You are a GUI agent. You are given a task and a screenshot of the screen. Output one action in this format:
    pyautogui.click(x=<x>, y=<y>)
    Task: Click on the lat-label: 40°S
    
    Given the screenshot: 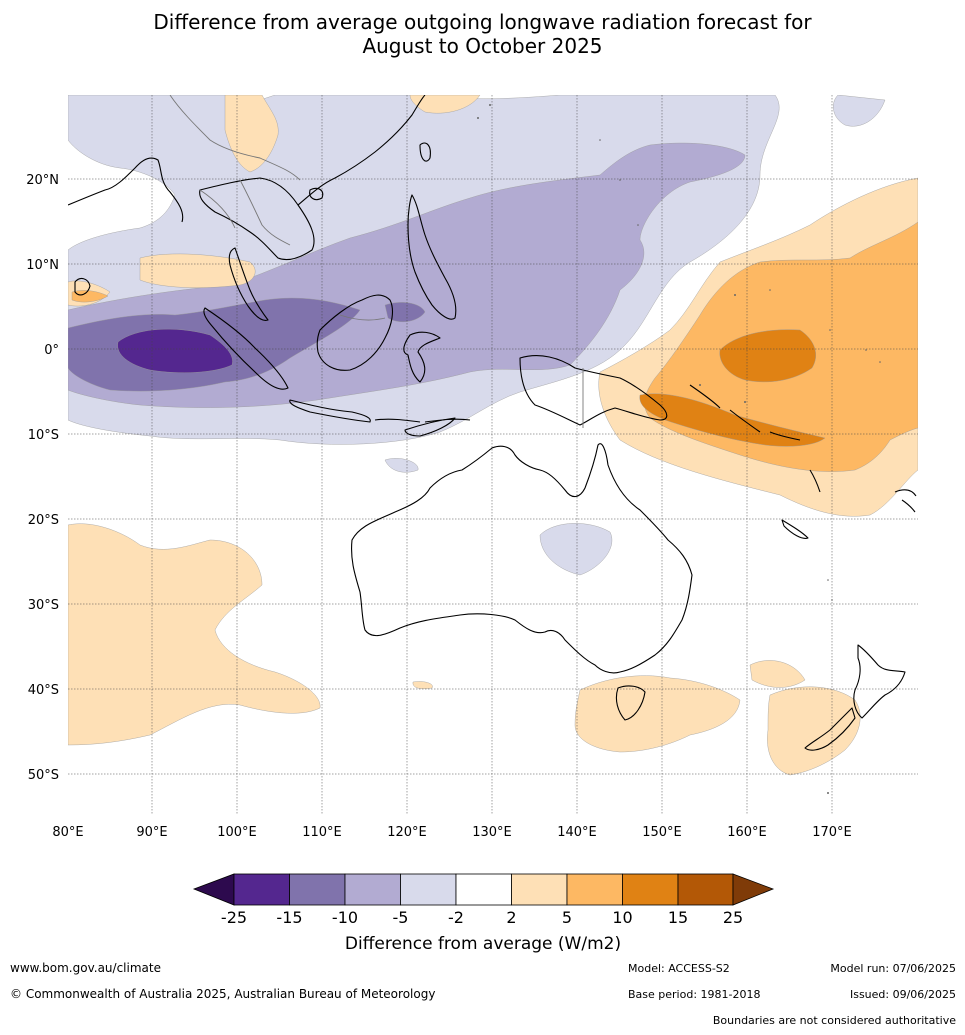 What is the action you would take?
    pyautogui.click(x=43, y=690)
    